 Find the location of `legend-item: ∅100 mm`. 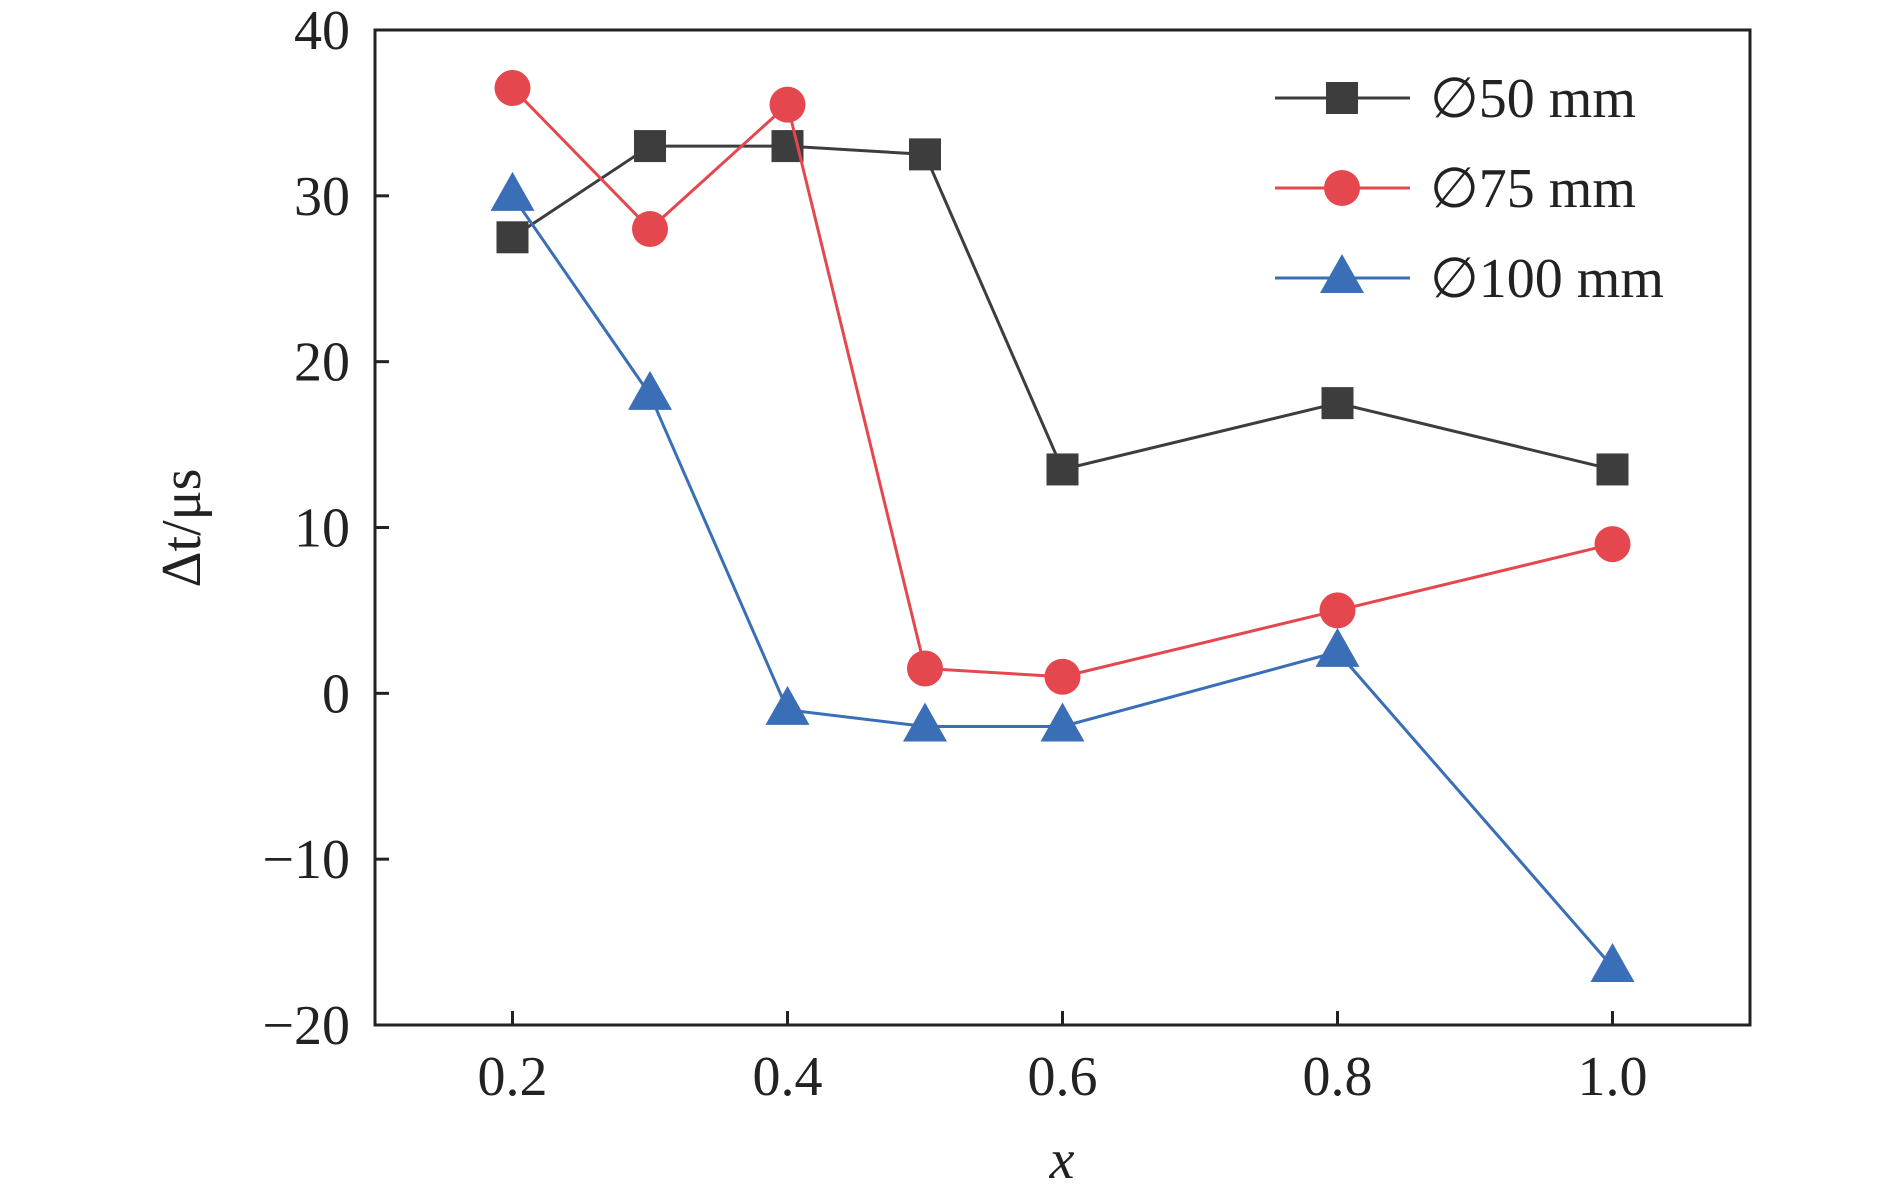

legend-item: ∅100 mm is located at coordinates (1469, 279).